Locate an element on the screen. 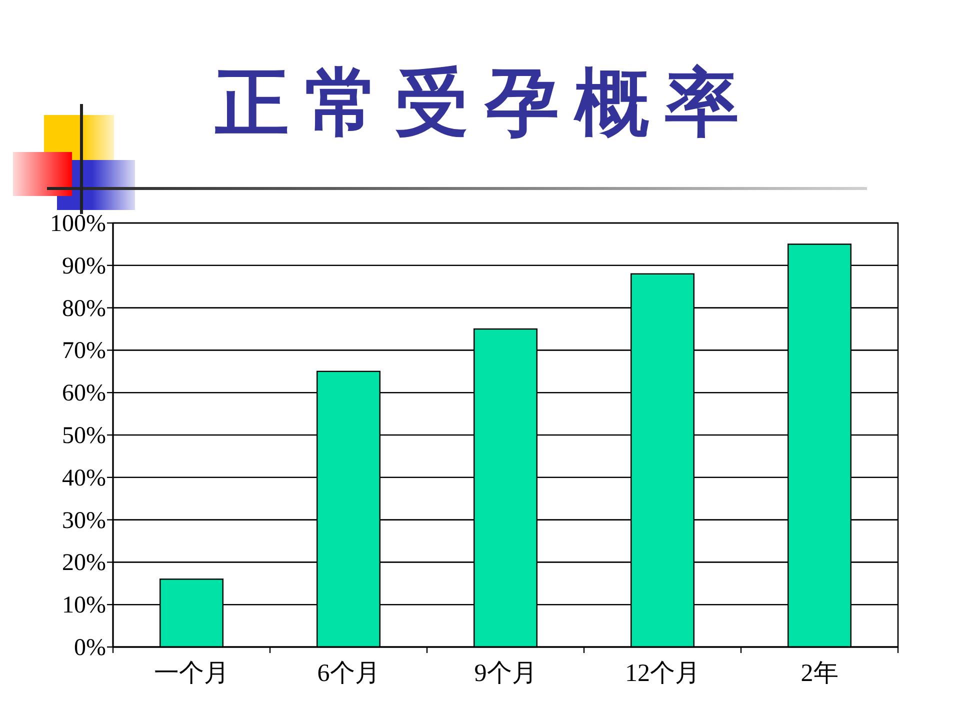  y-tick-label: 100% is located at coordinates (78, 224).